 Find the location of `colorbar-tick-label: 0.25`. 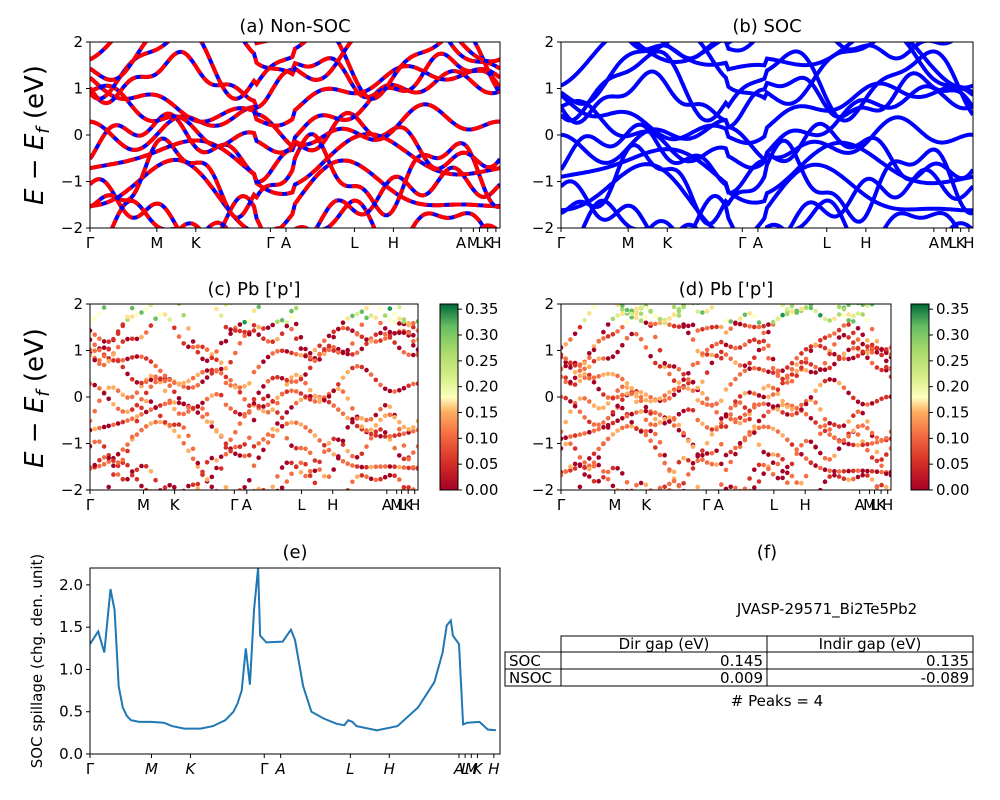

colorbar-tick-label: 0.25 is located at coordinates (952, 361).